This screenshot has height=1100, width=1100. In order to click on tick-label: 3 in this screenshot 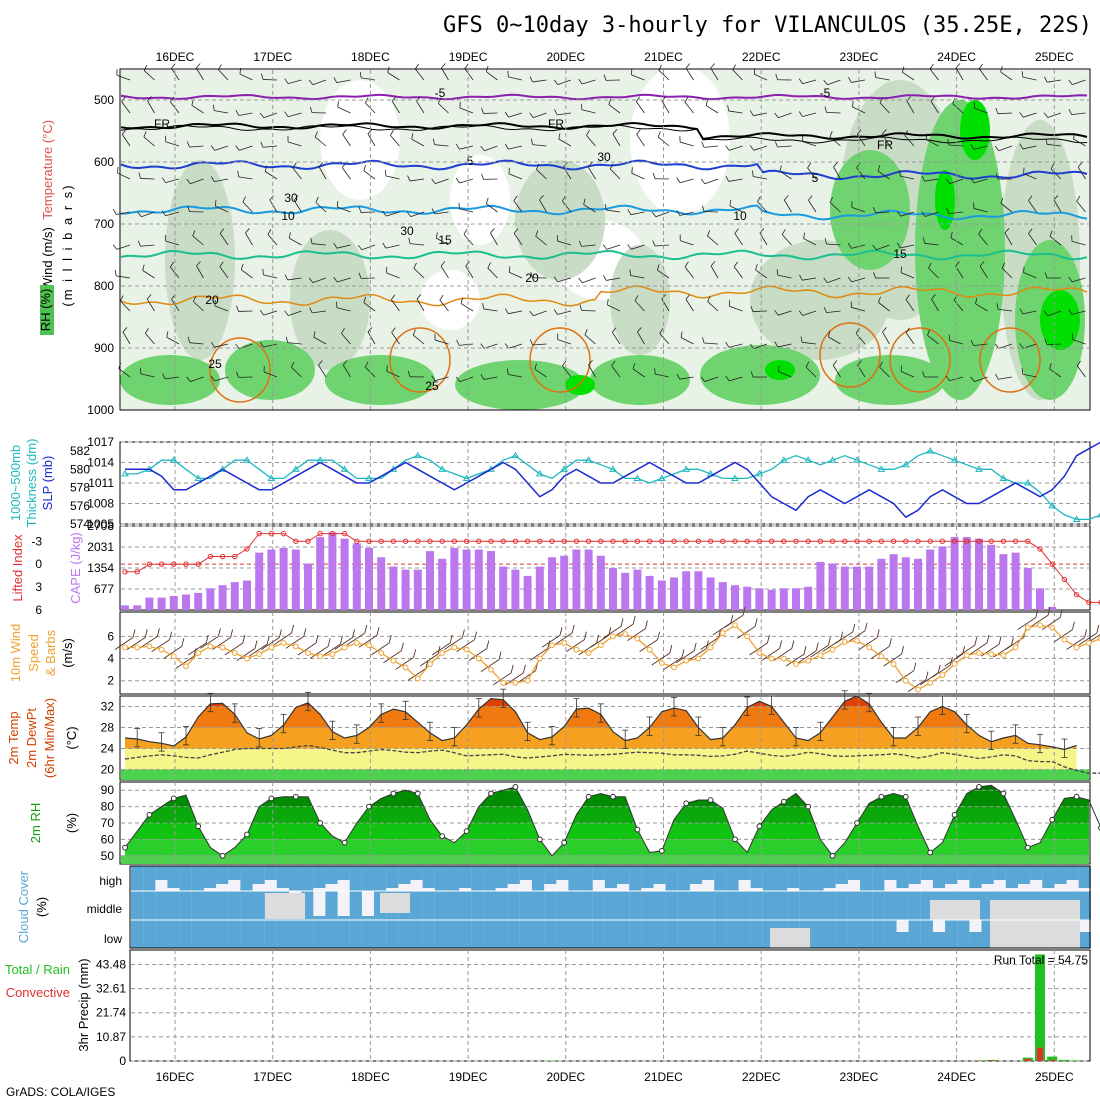, I will do `click(38, 587)`.